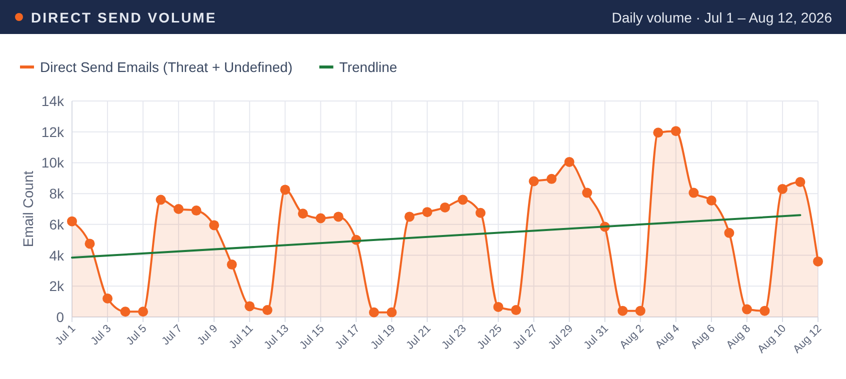  Describe the element at coordinates (722, 18) in the screenshot. I see `chart-subtitle: Daily volume · Jul 1 – Aug 12, 2026` at that location.